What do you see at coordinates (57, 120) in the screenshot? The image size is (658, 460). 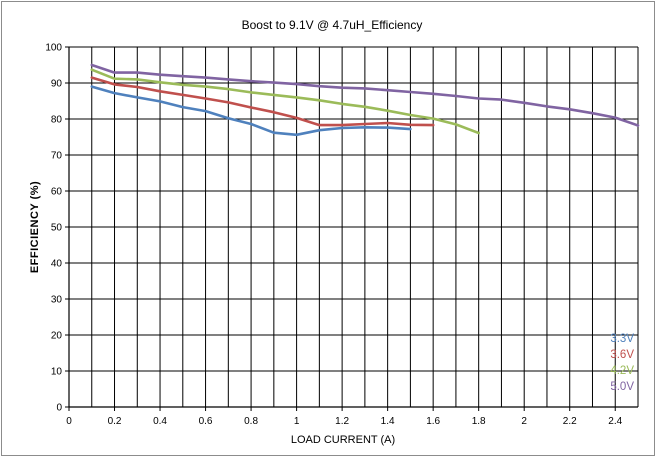 I see `y-tick-label: 80` at bounding box center [57, 120].